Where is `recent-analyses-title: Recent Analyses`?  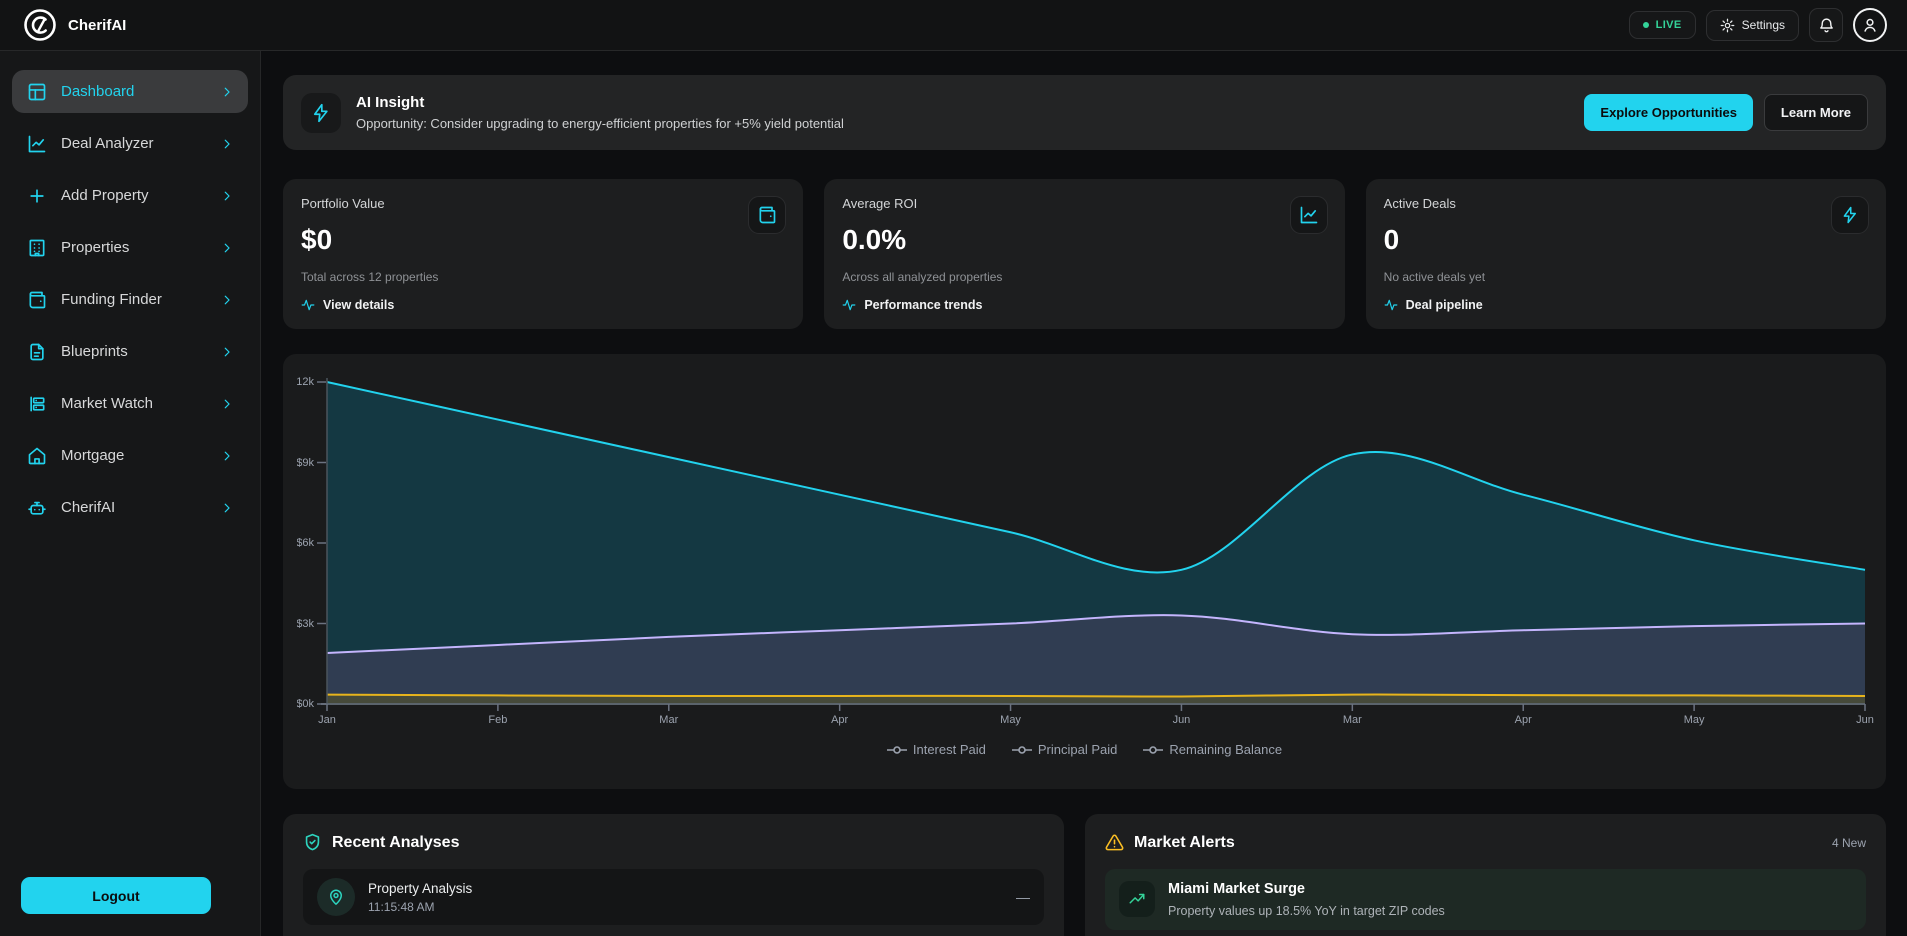
recent-analyses-title: Recent Analyses is located at coordinates (396, 842).